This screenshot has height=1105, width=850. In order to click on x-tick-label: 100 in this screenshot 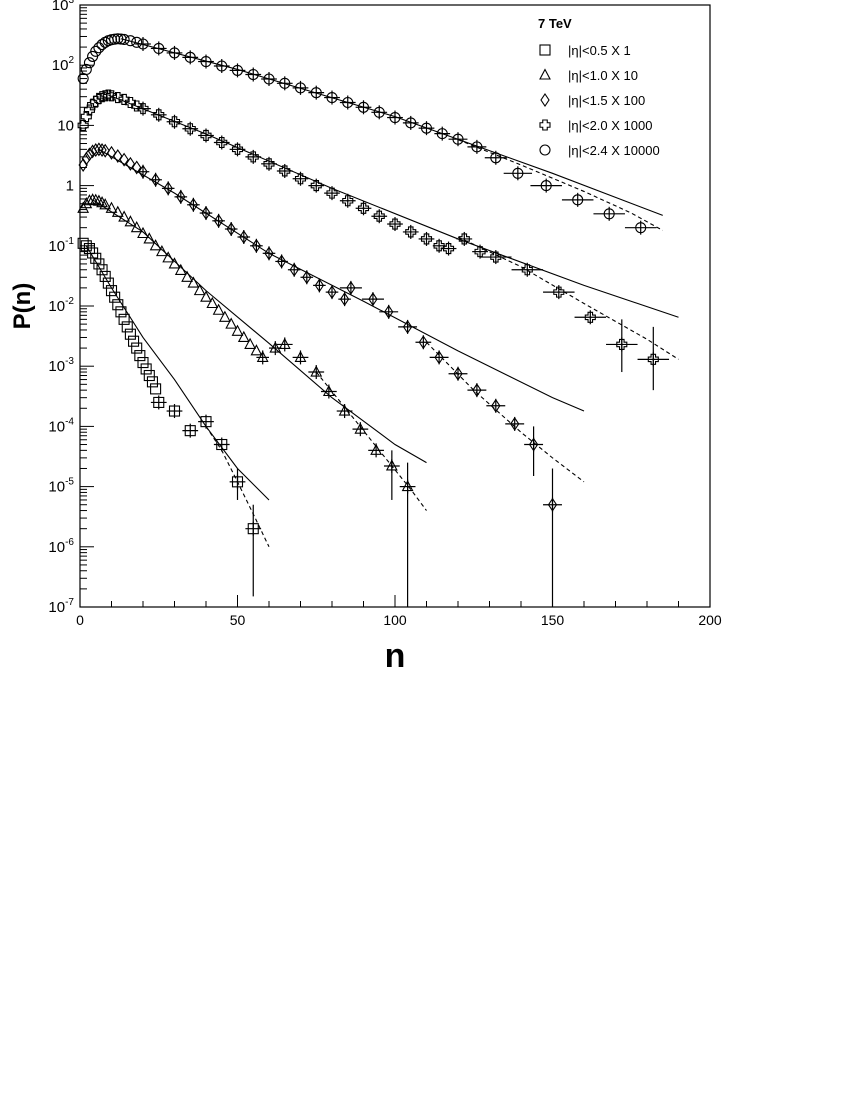, I will do `click(395, 620)`.